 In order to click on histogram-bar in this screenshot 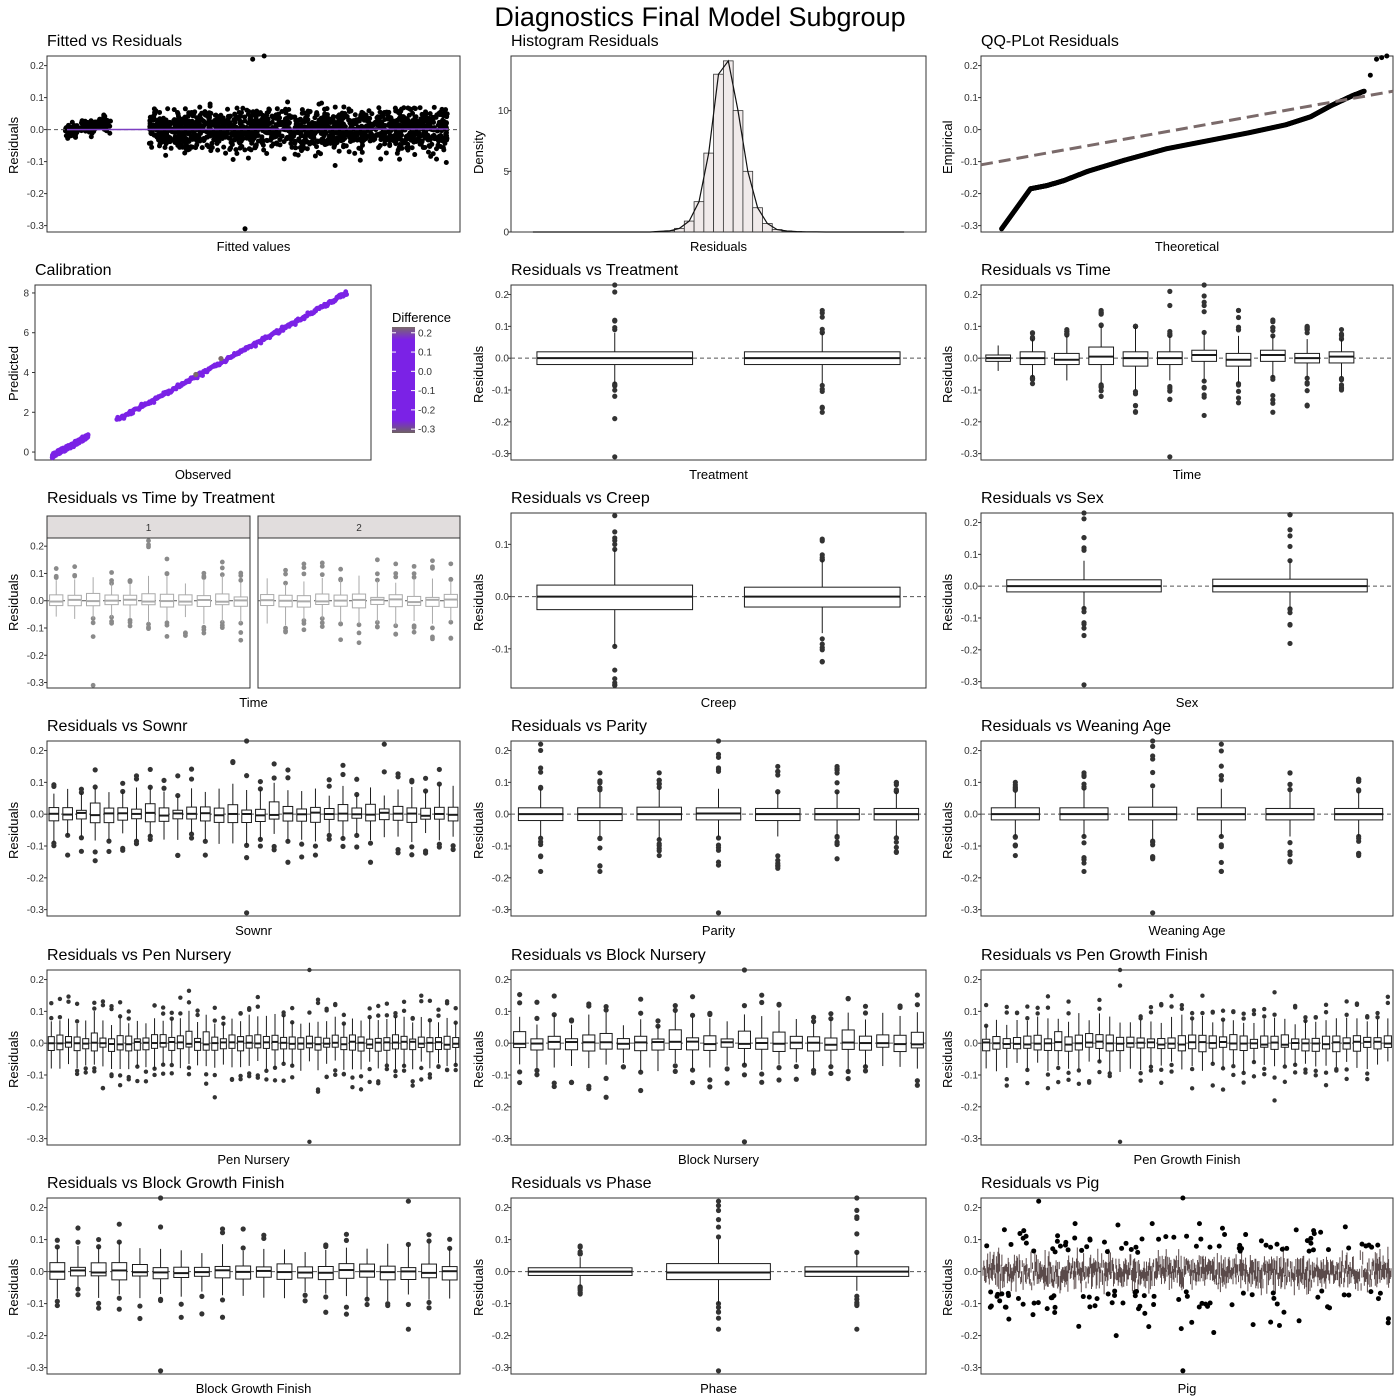, I will do `click(699, 217)`.